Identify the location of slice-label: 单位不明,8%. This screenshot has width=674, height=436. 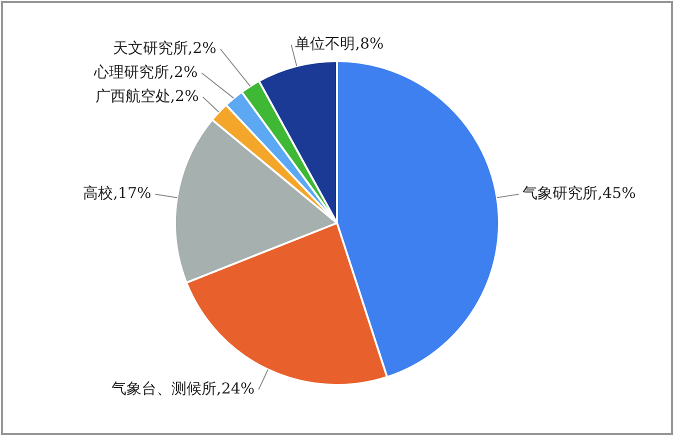
(339, 43).